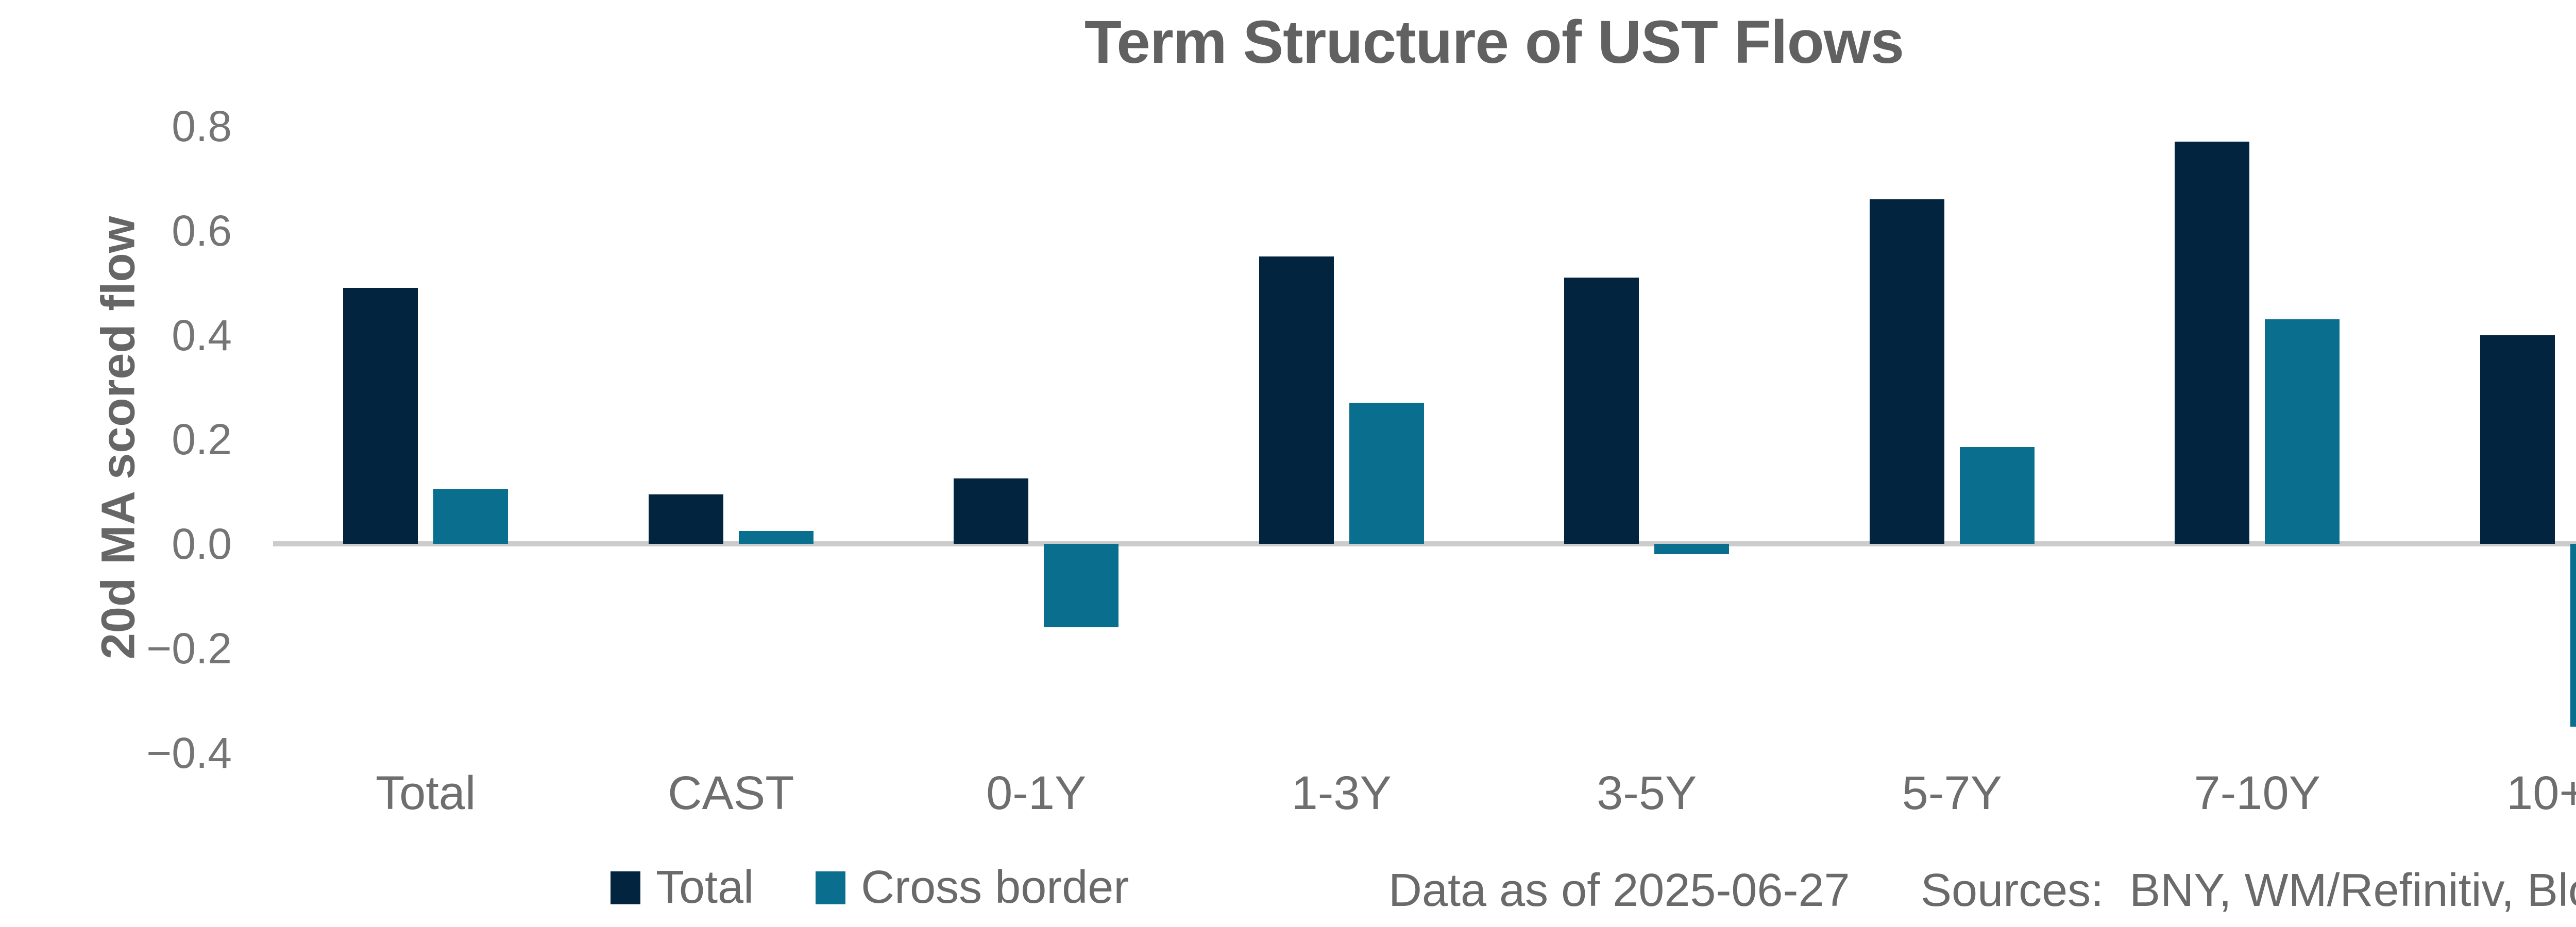  What do you see at coordinates (202, 544) in the screenshot?
I see `y-tick-label-0-0: 0.0` at bounding box center [202, 544].